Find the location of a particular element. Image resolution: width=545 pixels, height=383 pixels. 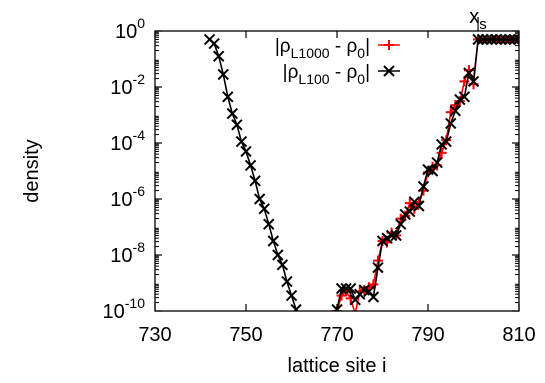

legend-item-1: |ρL1000 - ρ0| is located at coordinates (337, 48).